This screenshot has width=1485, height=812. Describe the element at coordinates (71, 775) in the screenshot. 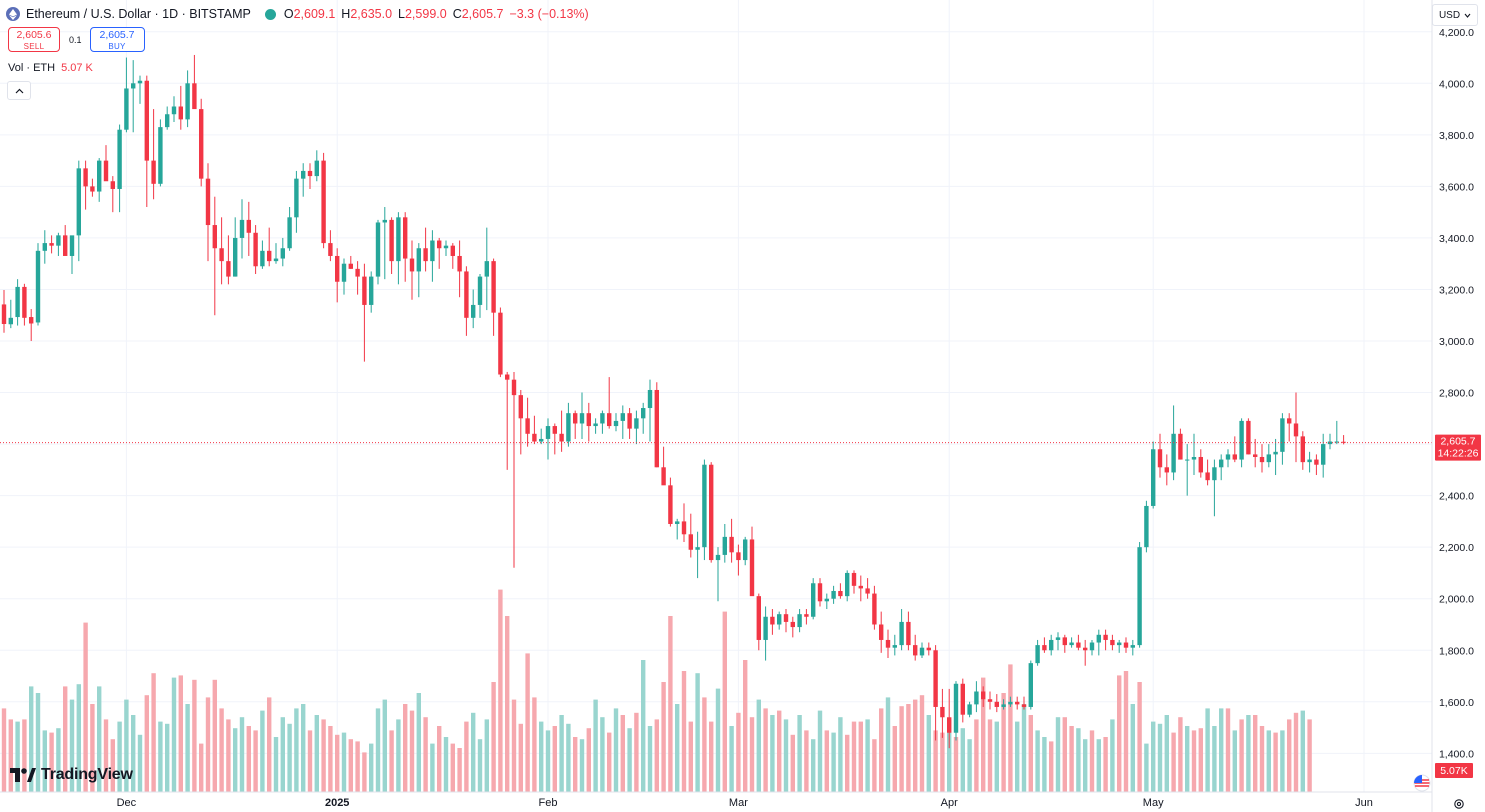

I see `tradingview-logo: TradingView` at that location.